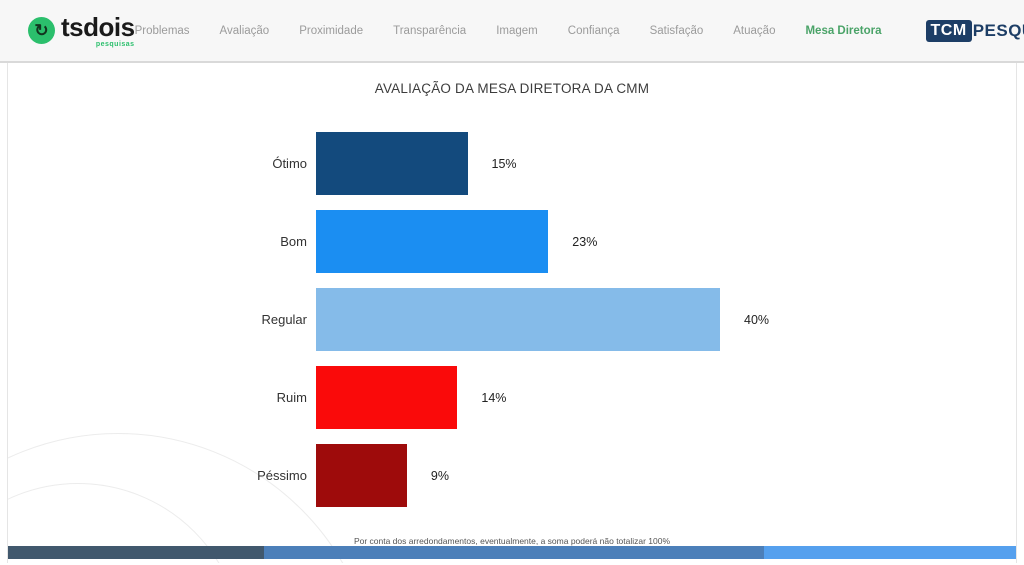 The width and height of the screenshot is (1024, 565). Describe the element at coordinates (387, 397) in the screenshot. I see `bar-ruim` at that location.